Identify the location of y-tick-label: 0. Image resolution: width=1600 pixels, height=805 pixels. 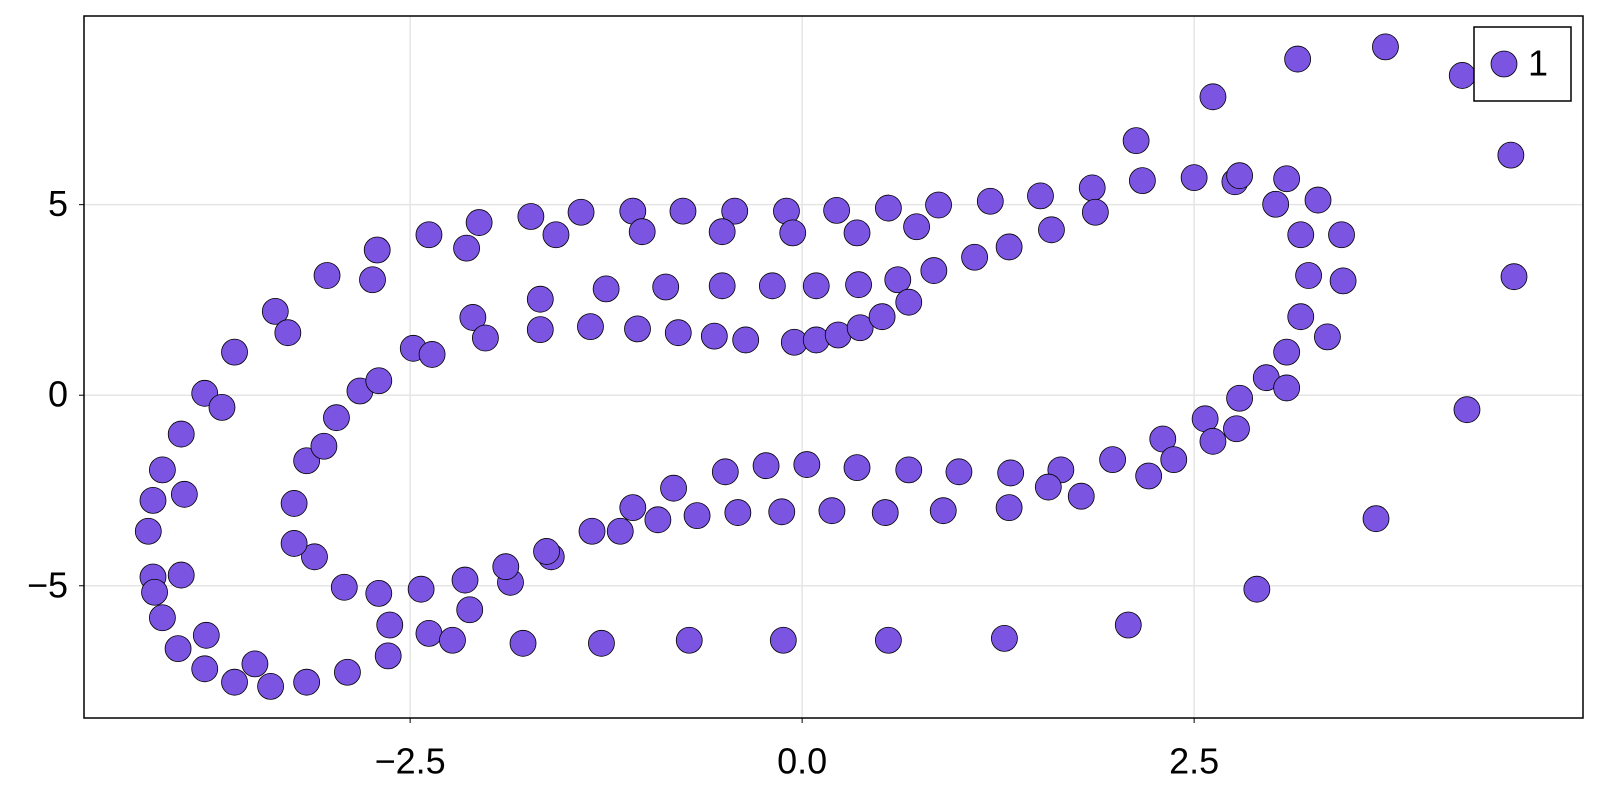
(58, 394).